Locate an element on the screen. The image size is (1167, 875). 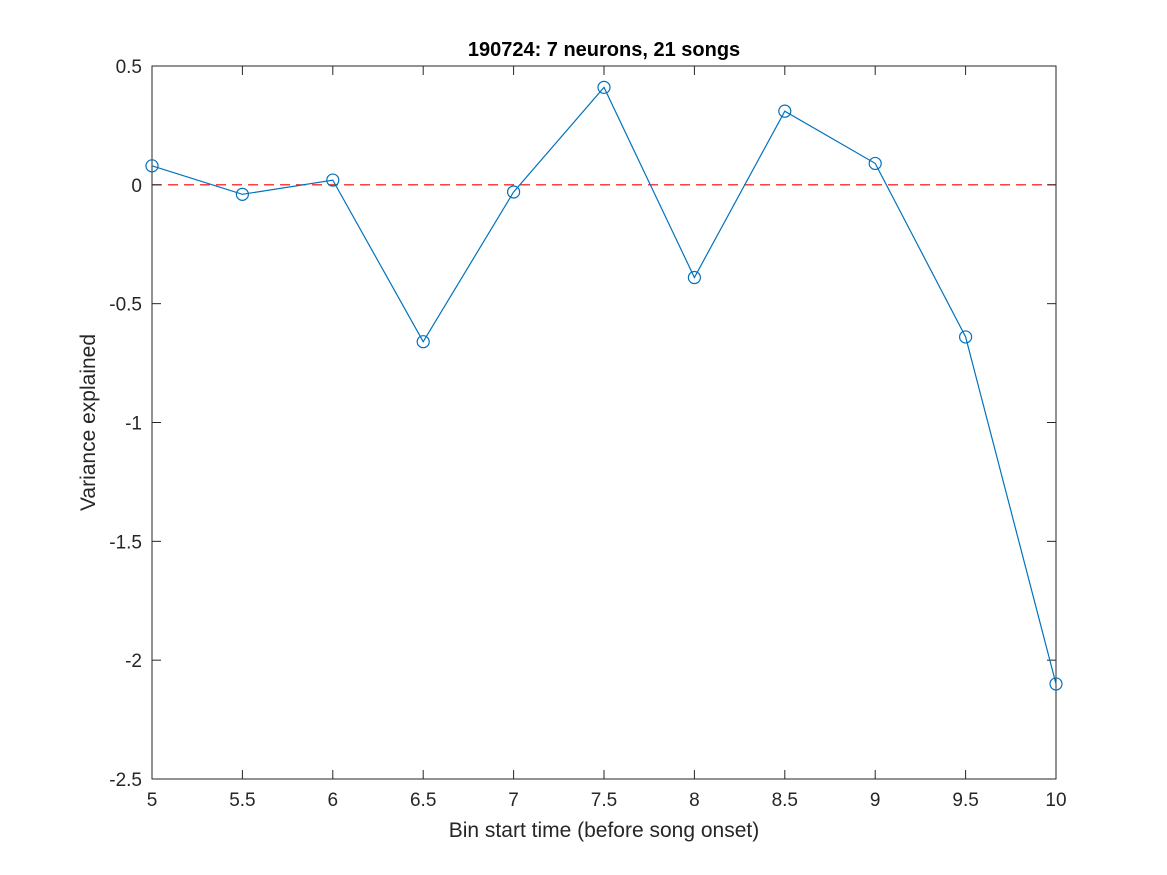
y-tick-label: 0.5 is located at coordinates (129, 67).